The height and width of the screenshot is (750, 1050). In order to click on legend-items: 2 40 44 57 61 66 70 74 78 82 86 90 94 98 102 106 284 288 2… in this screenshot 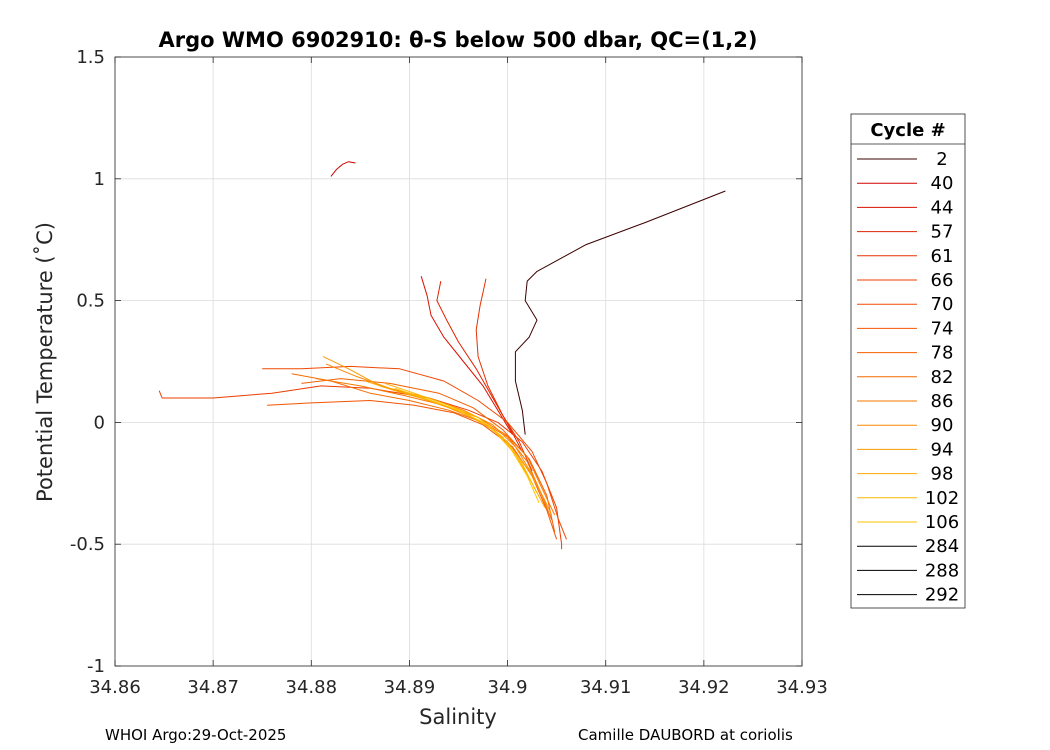, I will do `click(908, 377)`.